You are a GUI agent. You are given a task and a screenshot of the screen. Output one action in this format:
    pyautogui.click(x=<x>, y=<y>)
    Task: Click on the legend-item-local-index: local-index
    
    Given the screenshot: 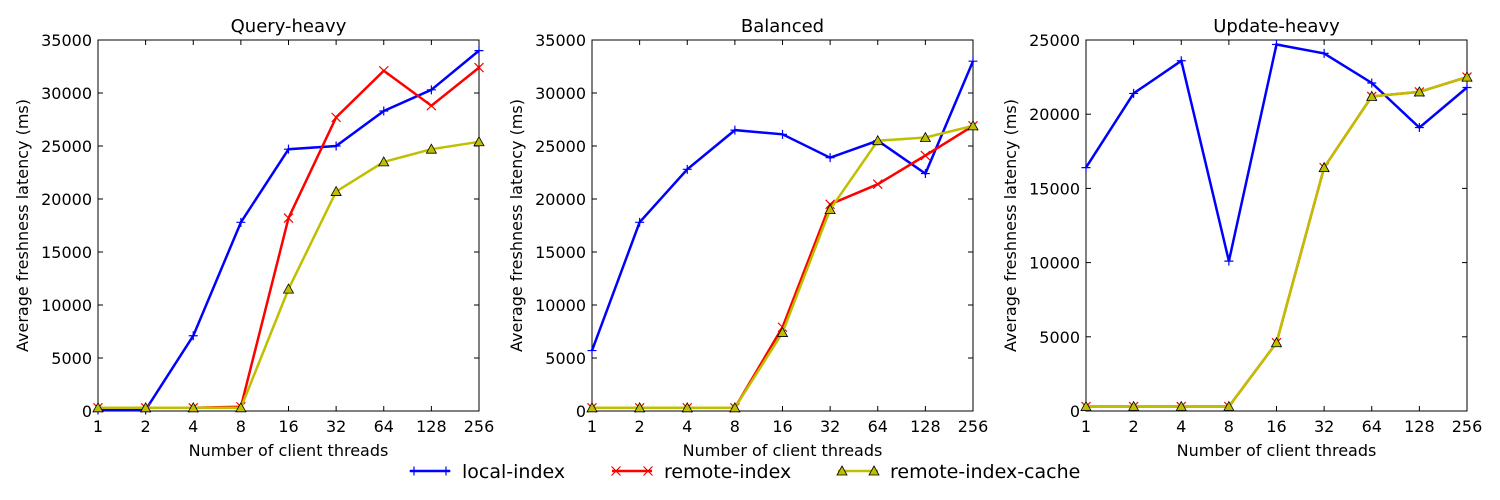 What is the action you would take?
    pyautogui.click(x=487, y=472)
    